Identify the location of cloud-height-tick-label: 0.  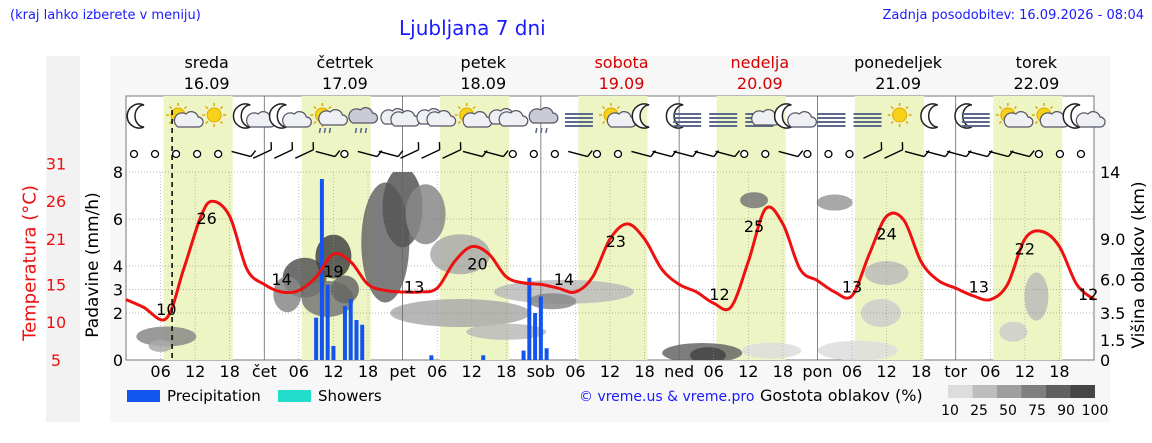
(1105, 360).